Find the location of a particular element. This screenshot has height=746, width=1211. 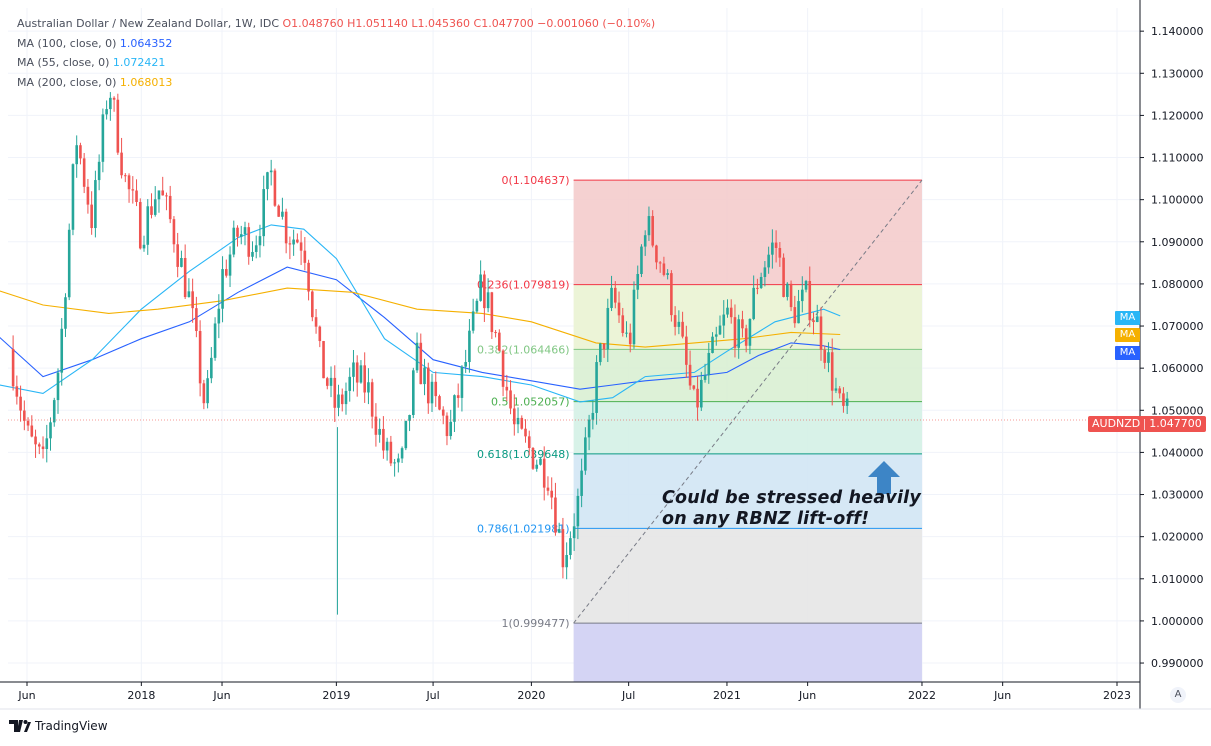

ma200-label: MA (200, close, 0) is located at coordinates (67, 82).